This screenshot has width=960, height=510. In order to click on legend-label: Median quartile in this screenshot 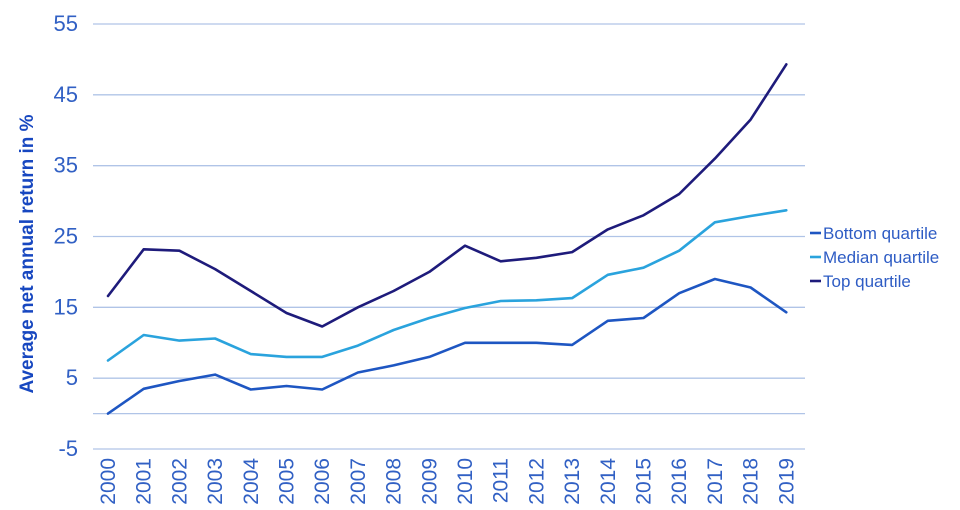, I will do `click(881, 257)`.